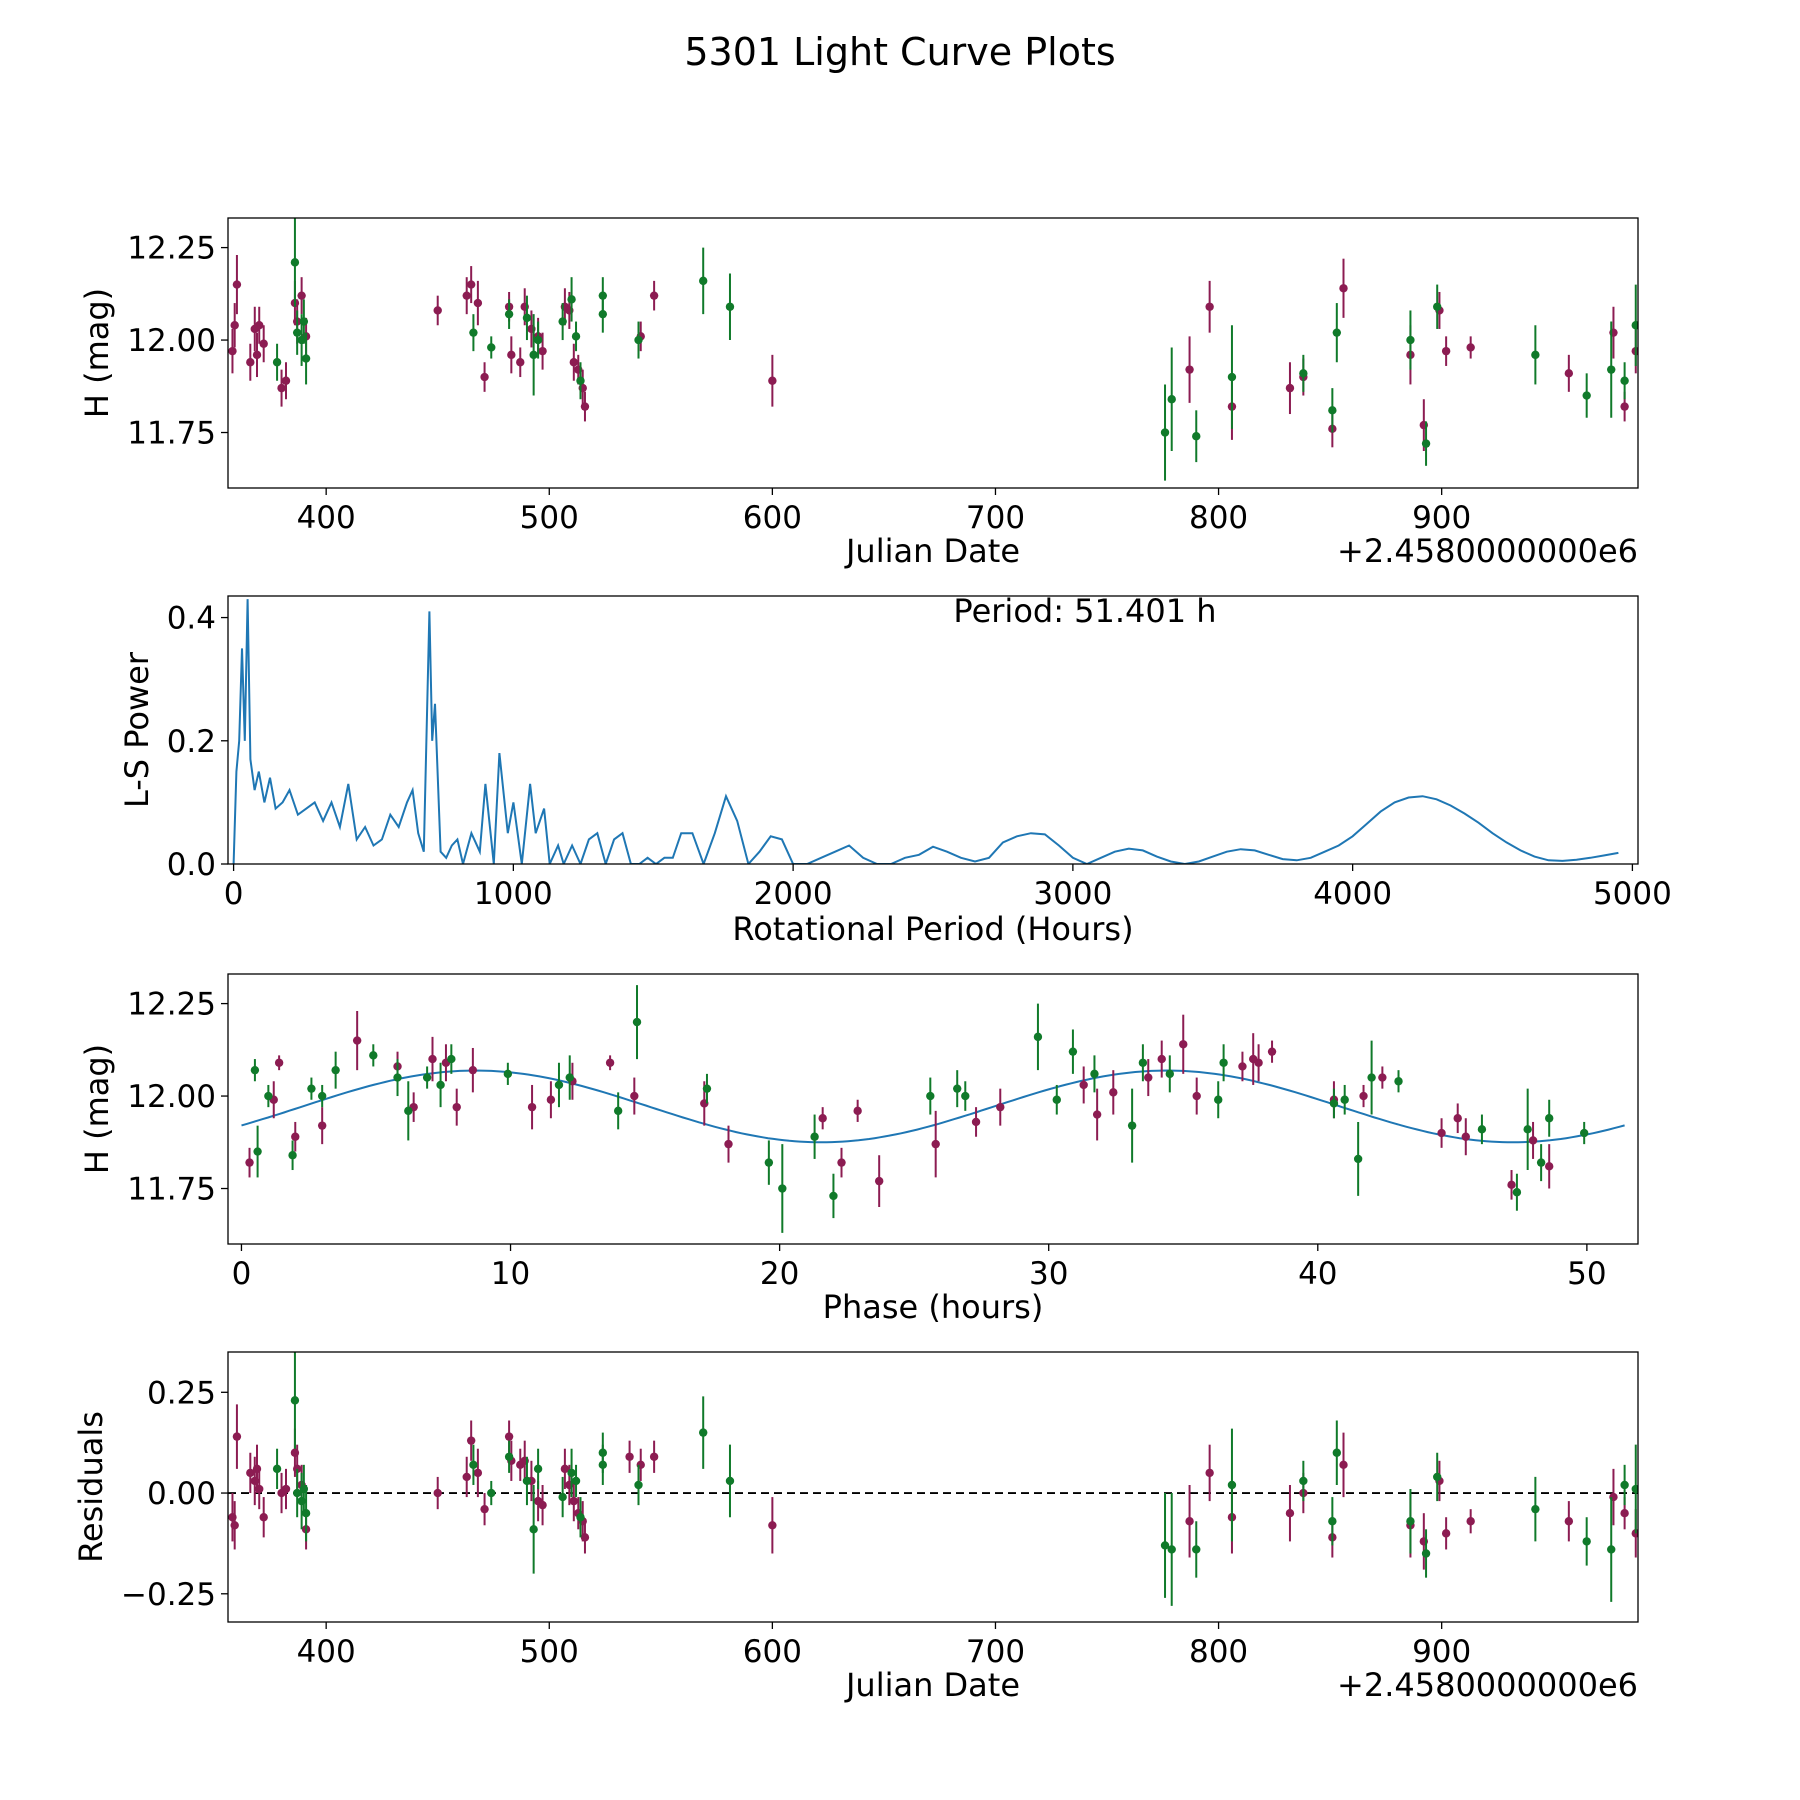 This screenshot has height=1800, width=1800. Describe the element at coordinates (772, 518) in the screenshot. I see `lightcurve-xtick-label: 600` at that location.